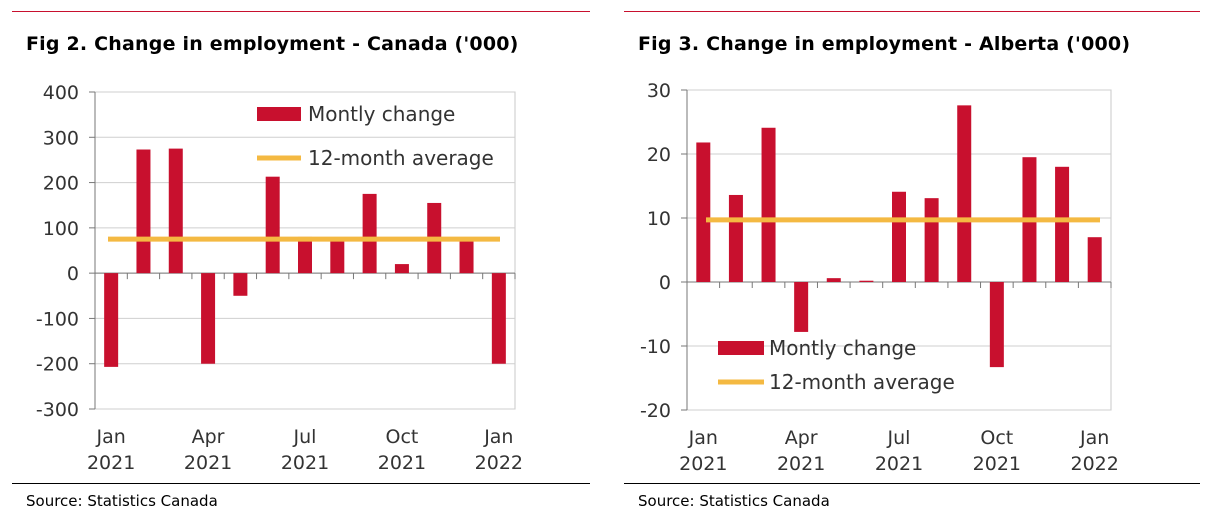 The image size is (1214, 525). Describe the element at coordinates (655, 347) in the screenshot. I see `y-tick-label: -10` at that location.